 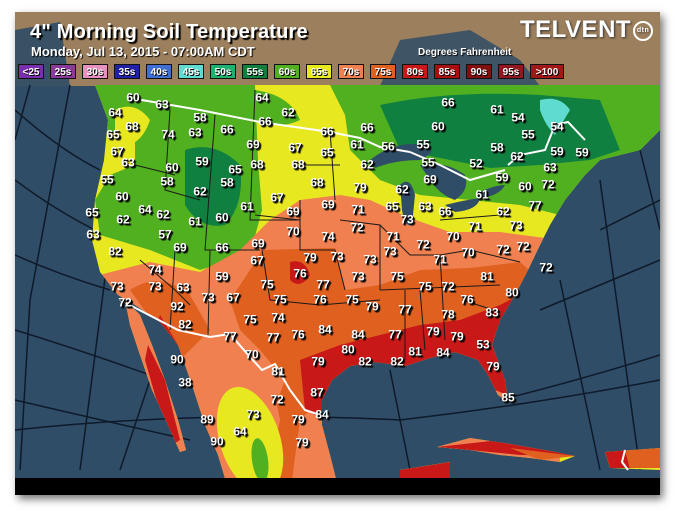 I want to click on legend-swatch: >100, so click(x=547, y=71).